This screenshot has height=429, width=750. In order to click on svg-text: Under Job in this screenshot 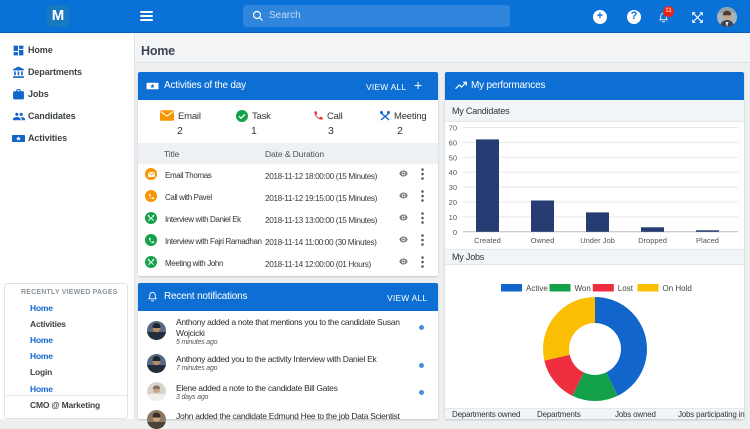, I will do `click(597, 240)`.